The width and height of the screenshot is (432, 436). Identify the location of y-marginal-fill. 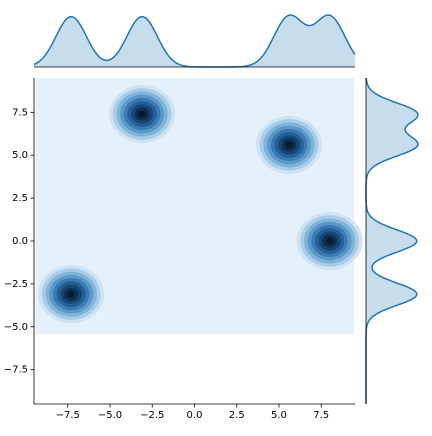
(392, 241).